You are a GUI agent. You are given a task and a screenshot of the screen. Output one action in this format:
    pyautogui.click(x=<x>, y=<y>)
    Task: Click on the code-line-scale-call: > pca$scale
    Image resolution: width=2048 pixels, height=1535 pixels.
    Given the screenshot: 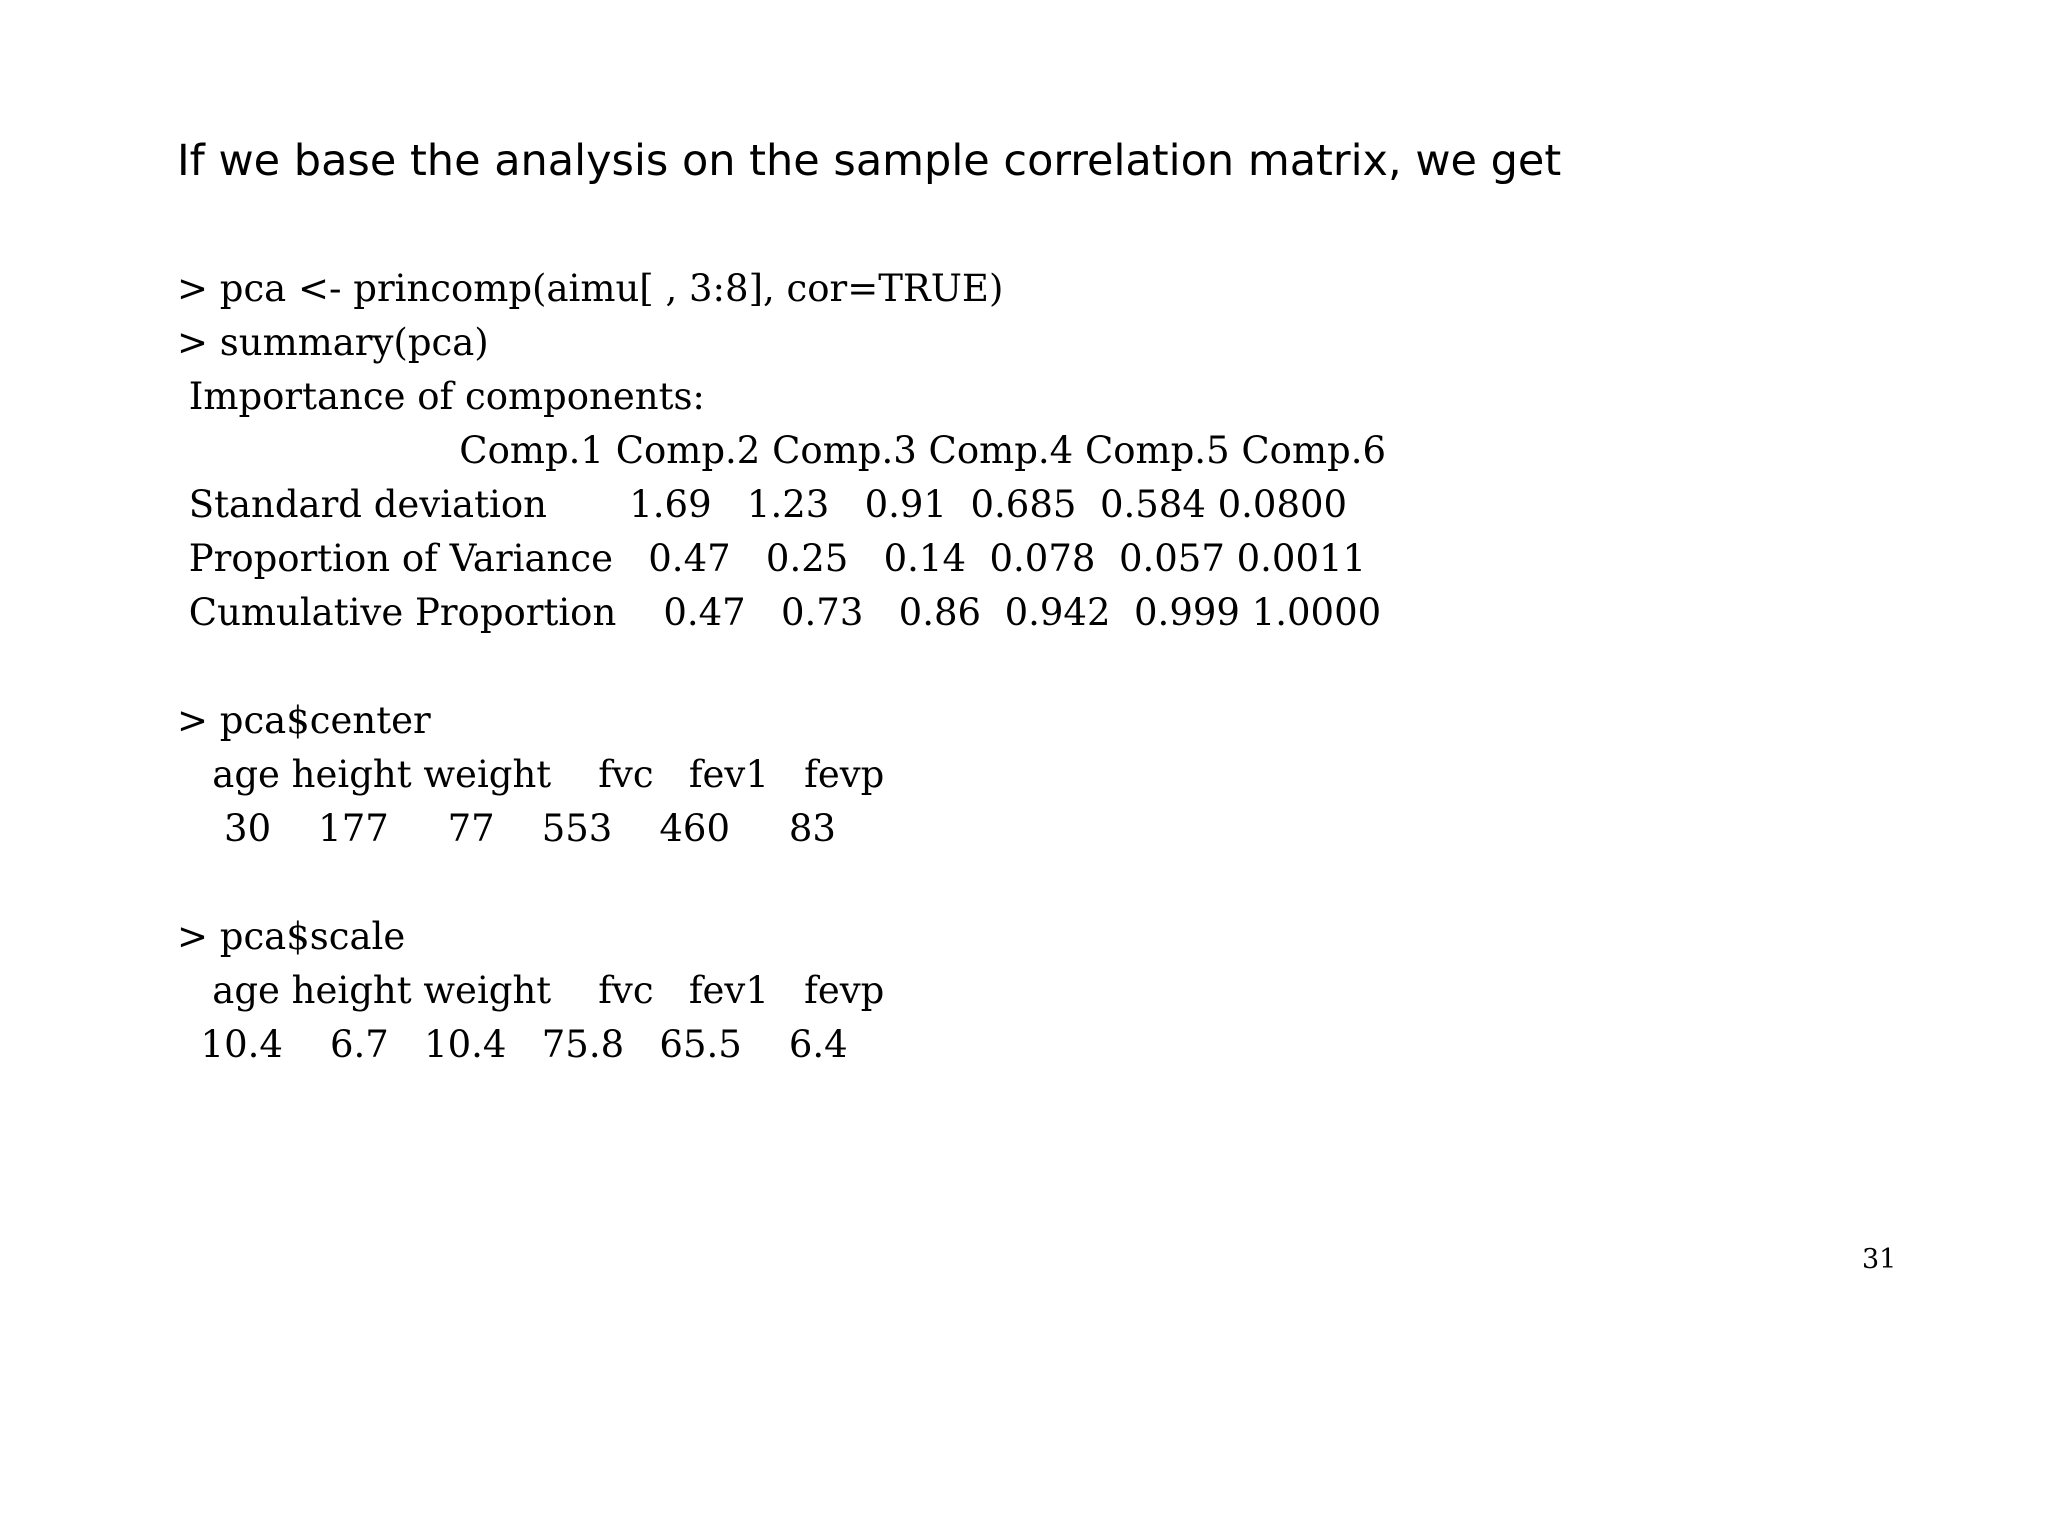 What is the action you would take?
    pyautogui.click(x=291, y=936)
    